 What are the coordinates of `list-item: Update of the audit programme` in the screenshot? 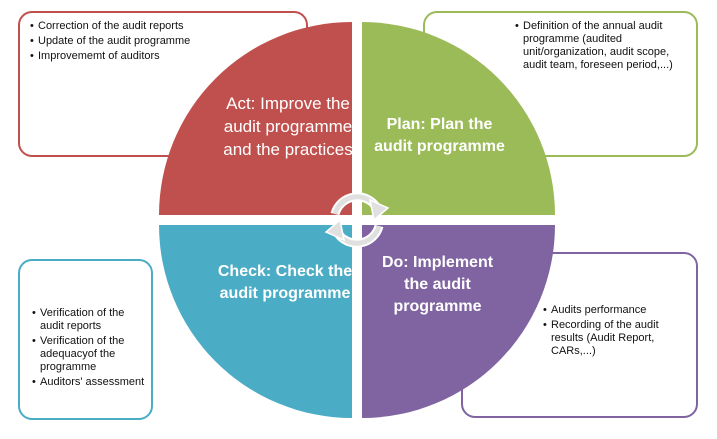 It's located at (163, 41).